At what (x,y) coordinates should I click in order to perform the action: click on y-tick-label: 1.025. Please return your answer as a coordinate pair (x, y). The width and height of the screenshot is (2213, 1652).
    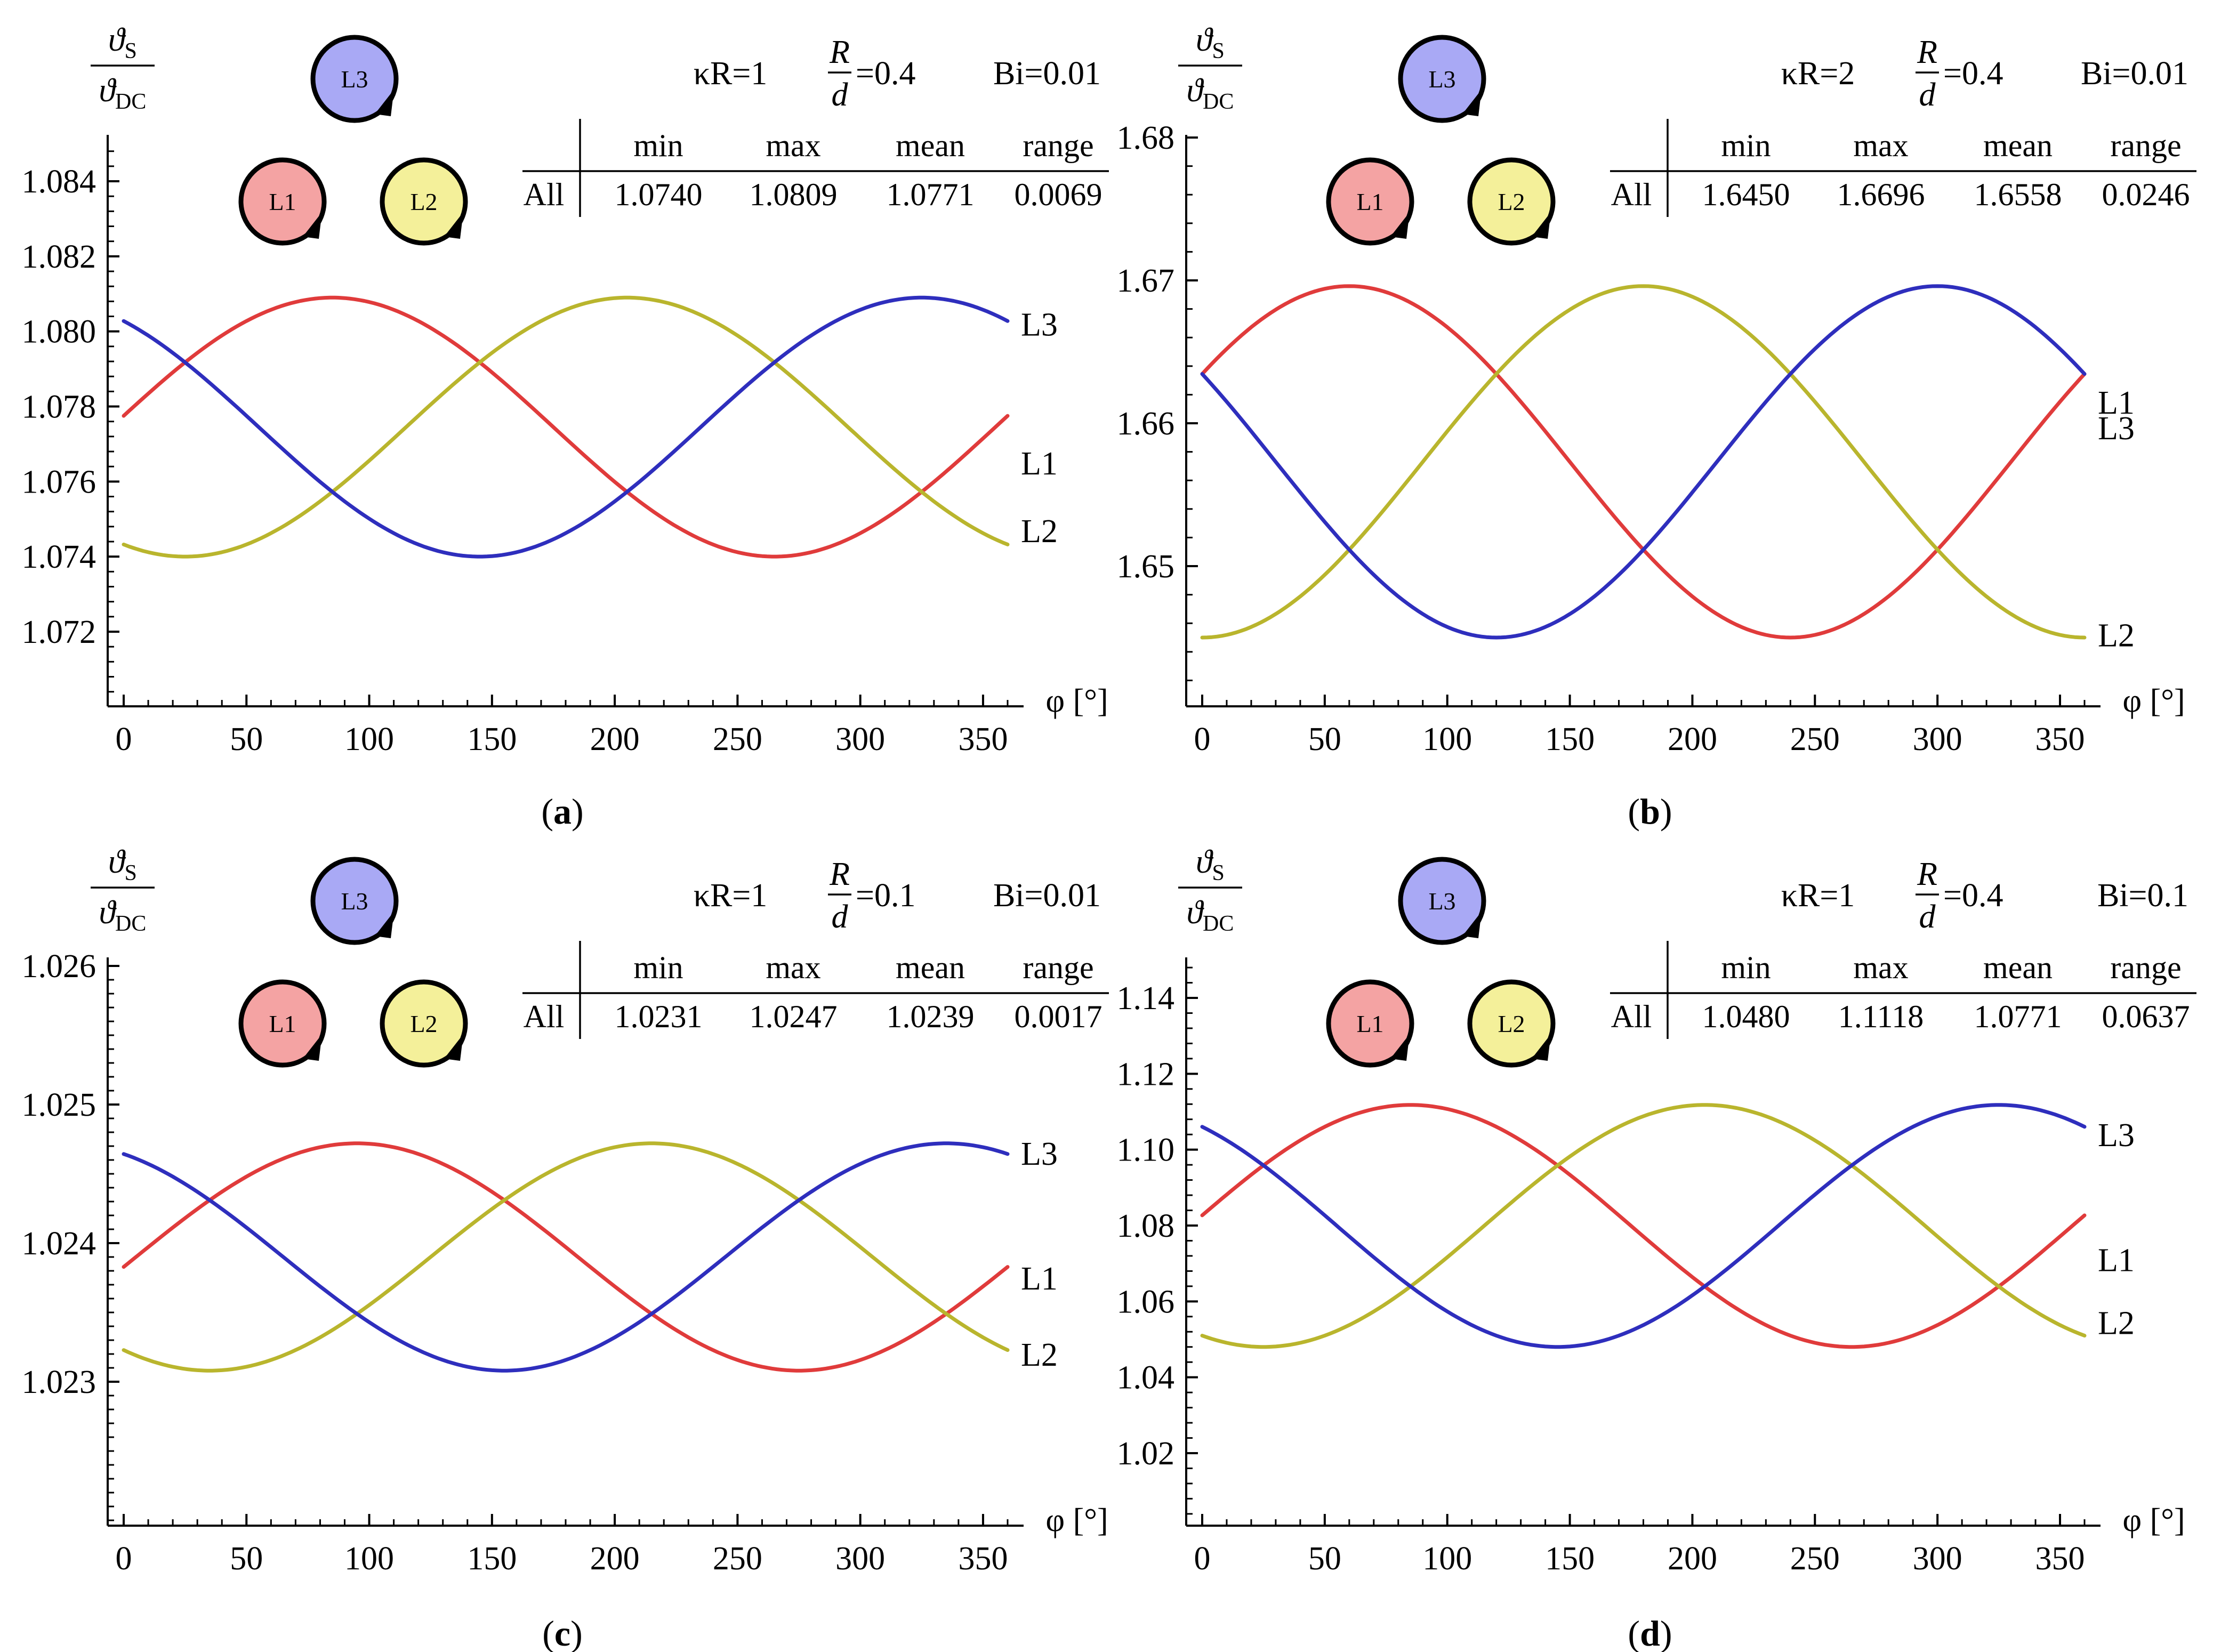
    Looking at the image, I should click on (59, 1105).